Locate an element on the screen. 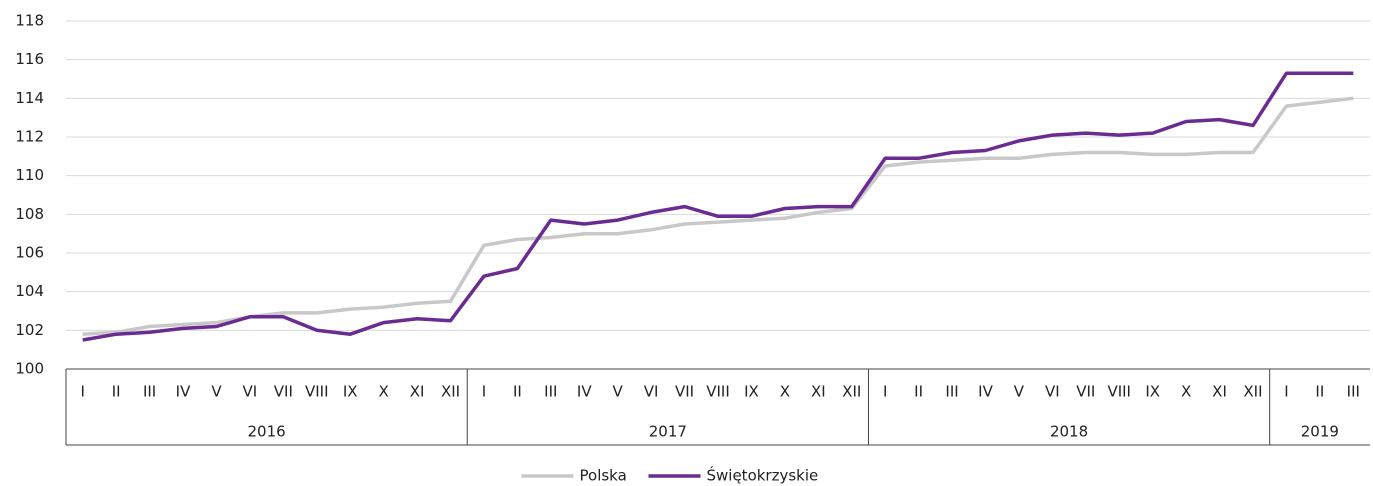 The width and height of the screenshot is (1373, 486). legend-label: Polska is located at coordinates (603, 476).